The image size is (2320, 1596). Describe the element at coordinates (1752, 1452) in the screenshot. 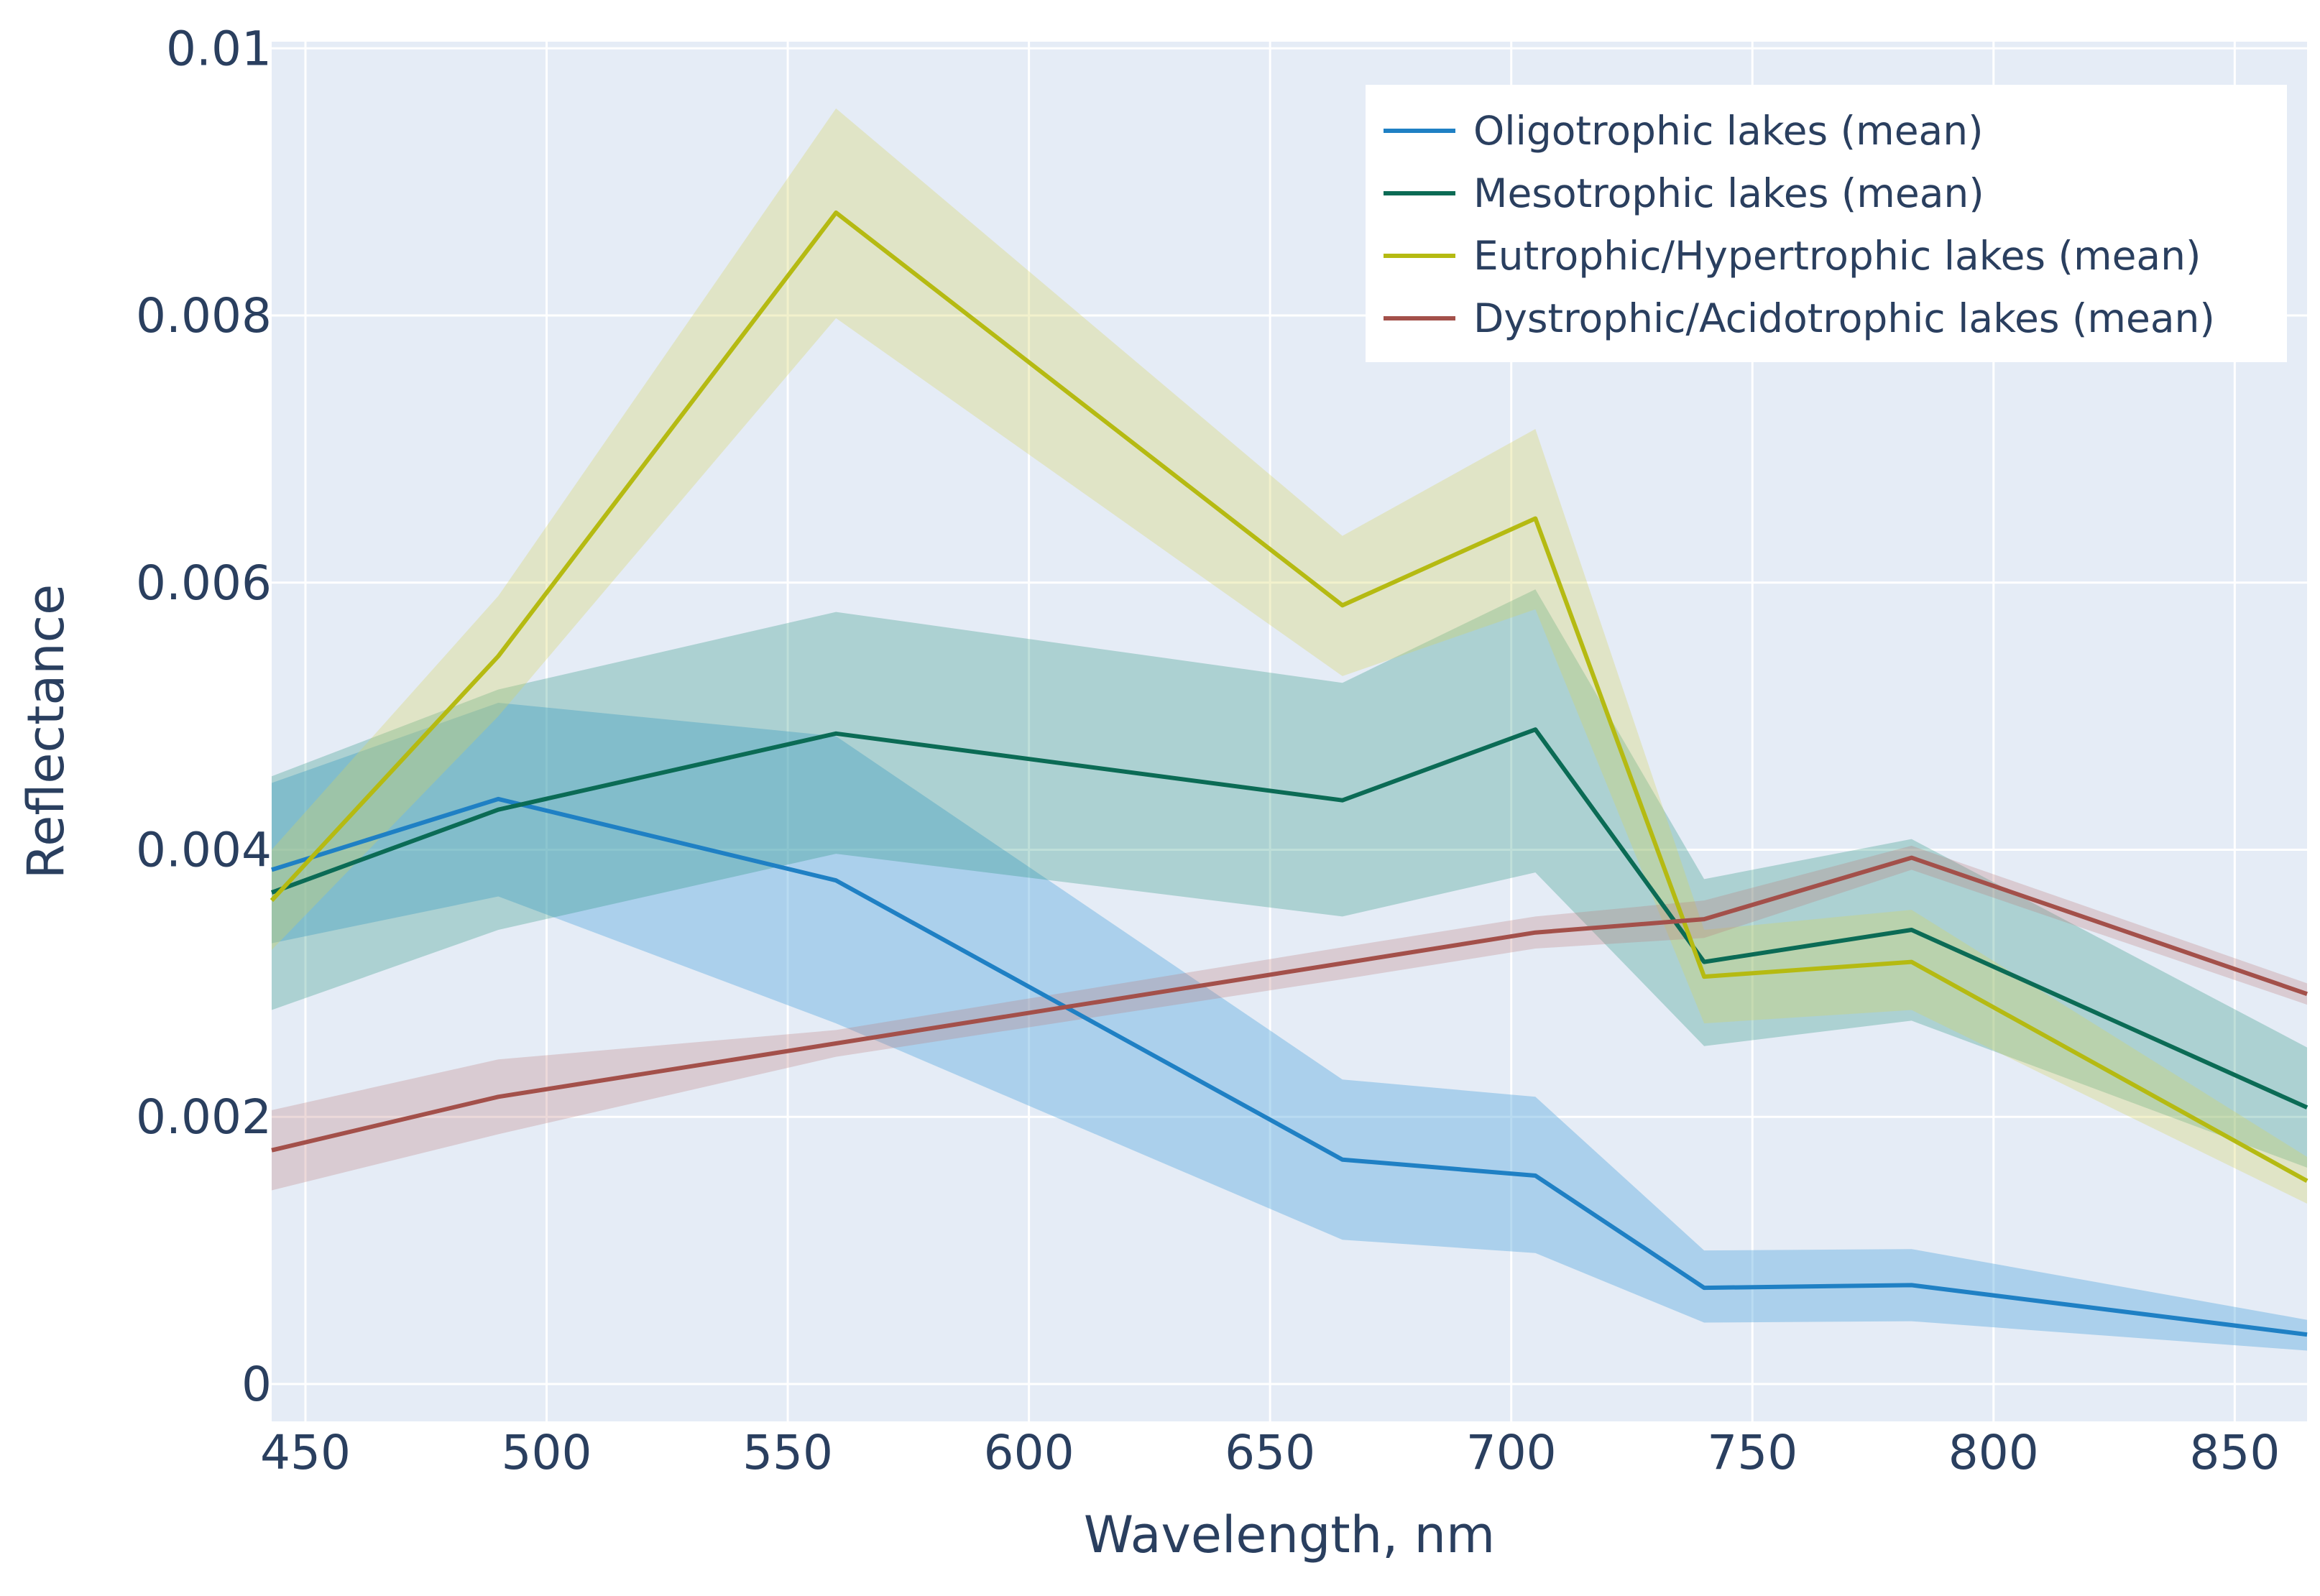

I see `x-tick-label: 750` at that location.